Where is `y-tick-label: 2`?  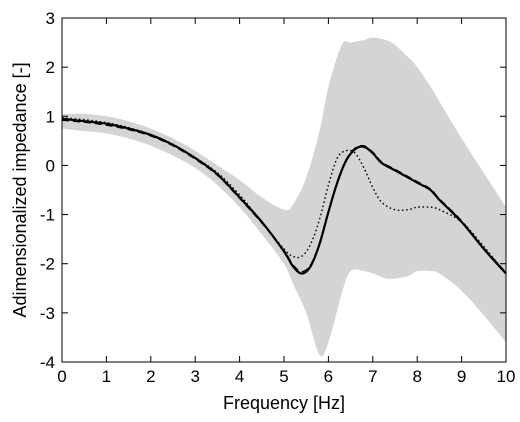 y-tick-label: 2 is located at coordinates (50, 67).